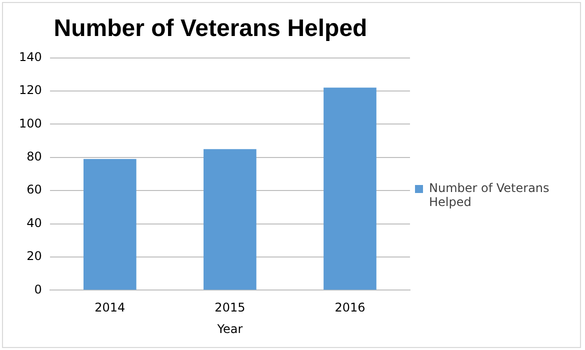  Describe the element at coordinates (38, 289) in the screenshot. I see `y-tick-label: 0` at that location.